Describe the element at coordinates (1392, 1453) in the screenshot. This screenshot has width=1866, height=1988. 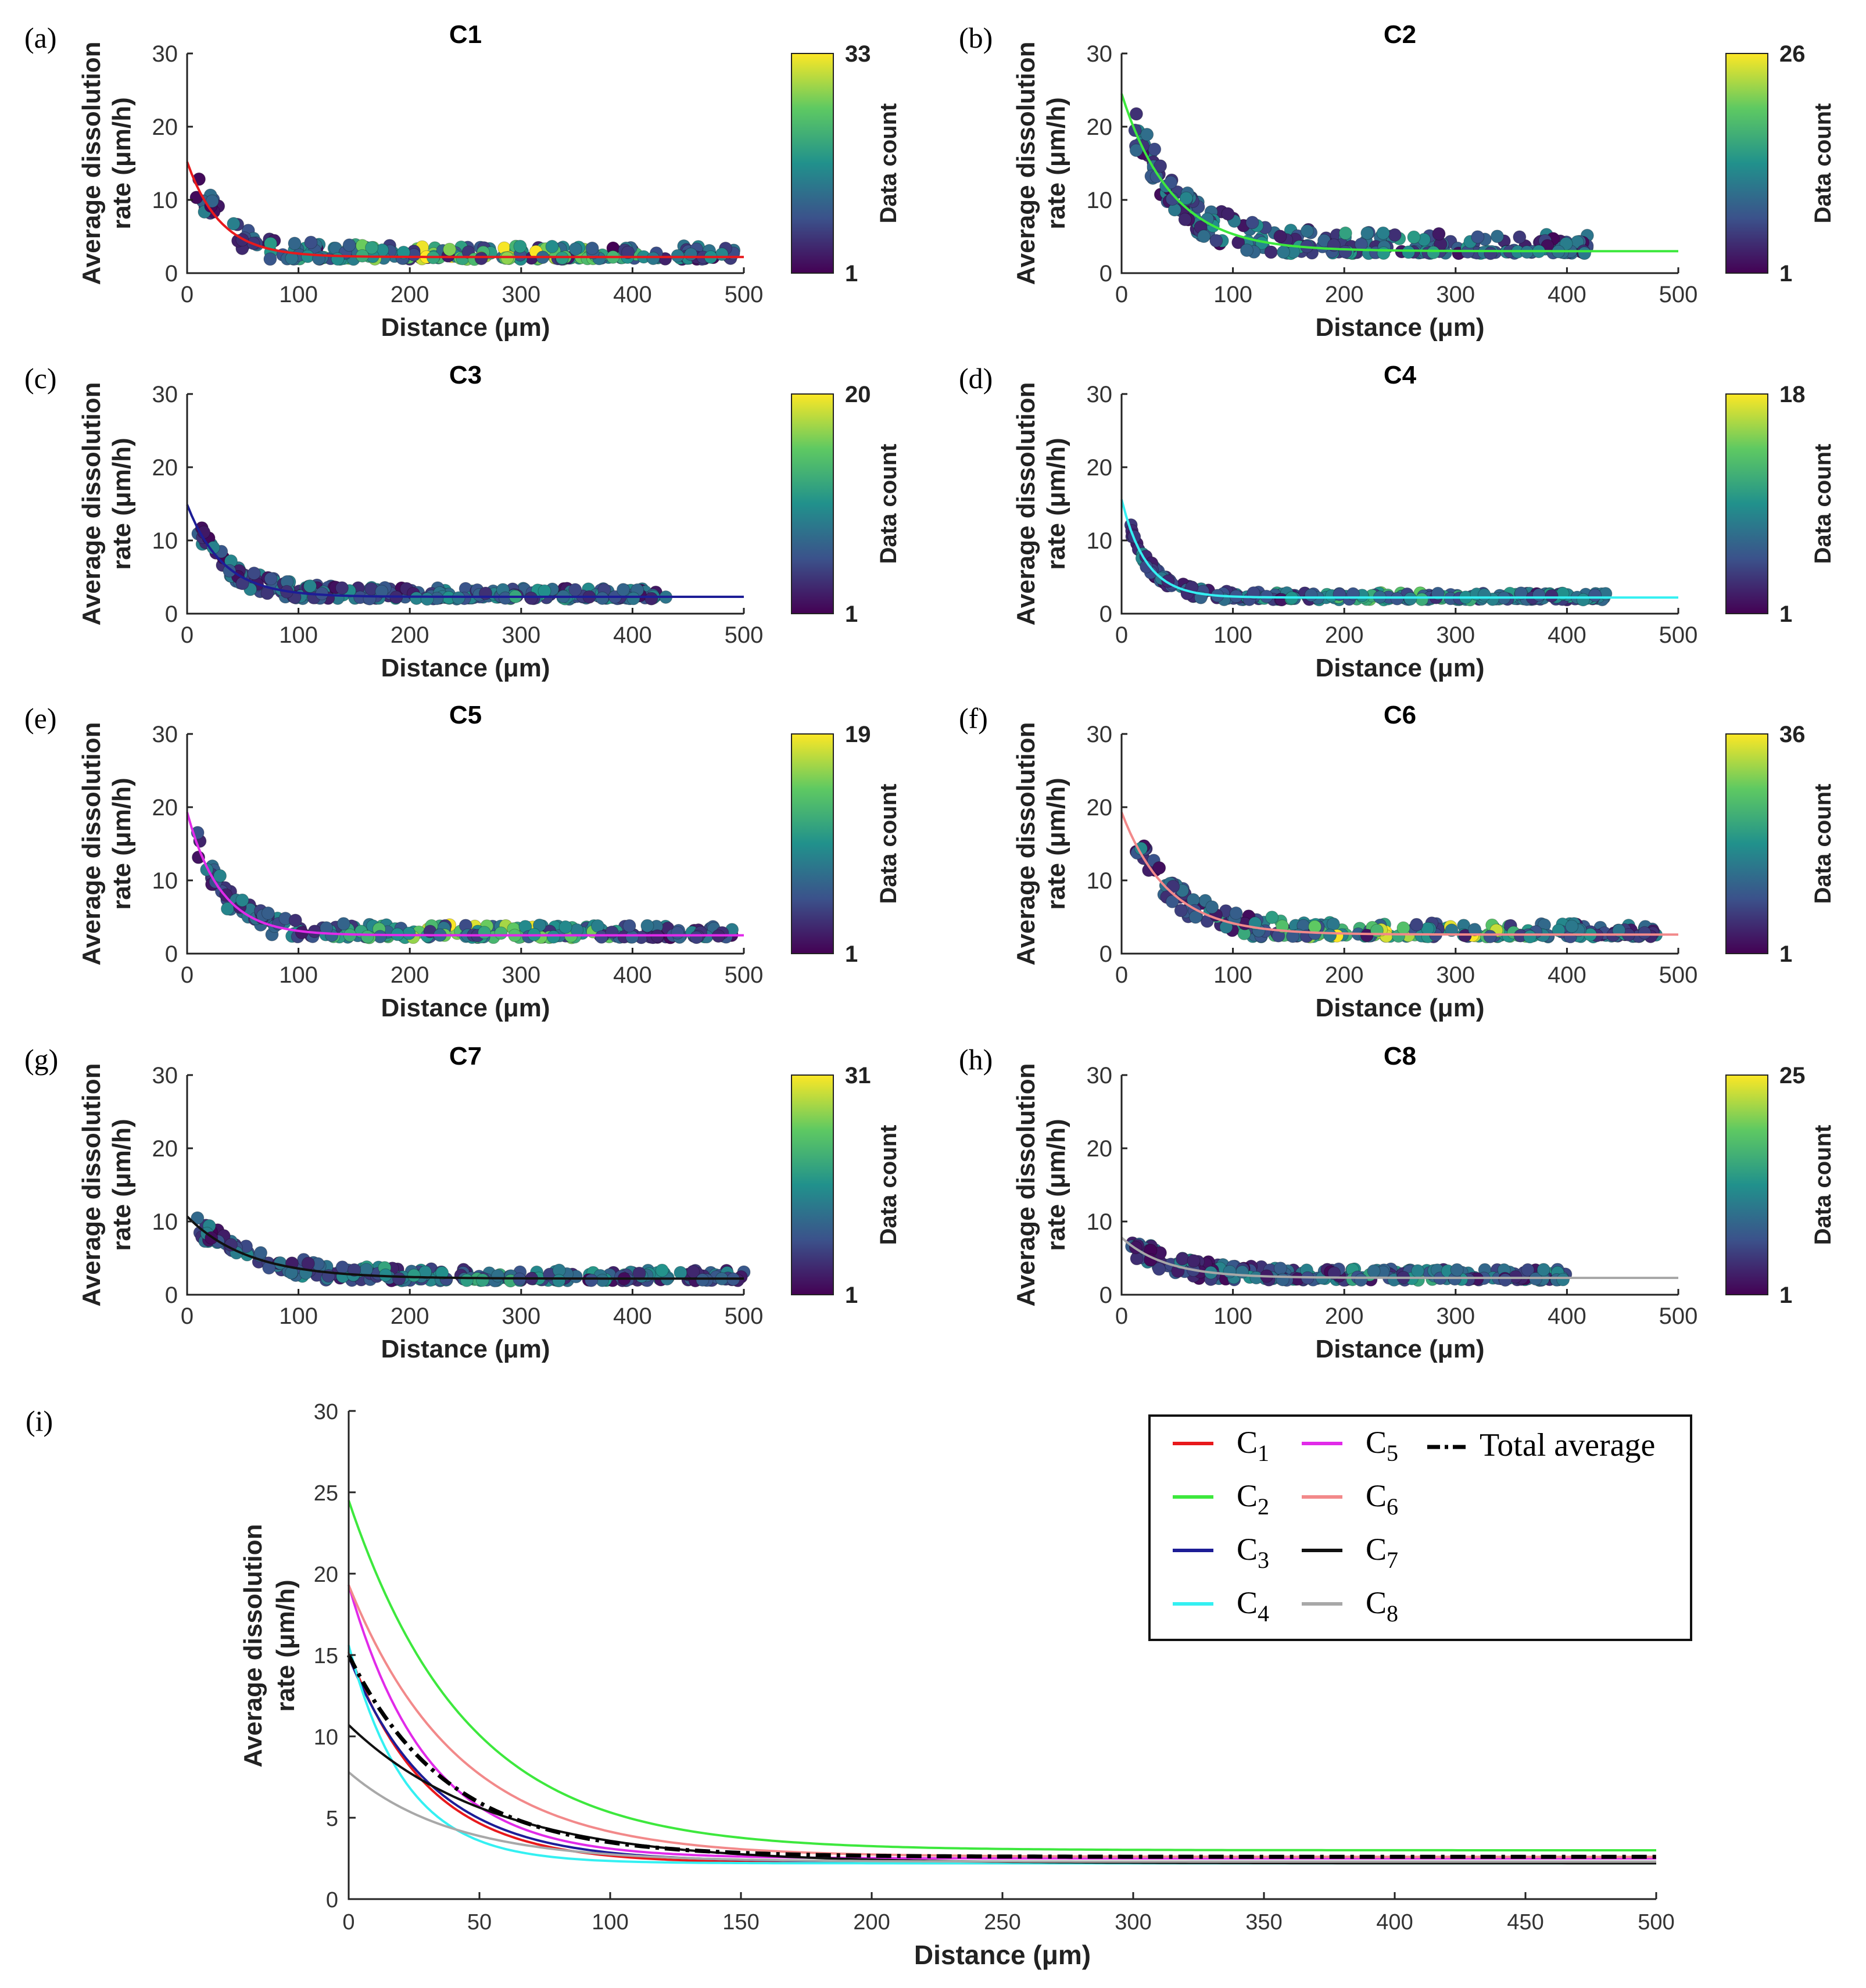
I see `legend-label-sub: 5` at that location.